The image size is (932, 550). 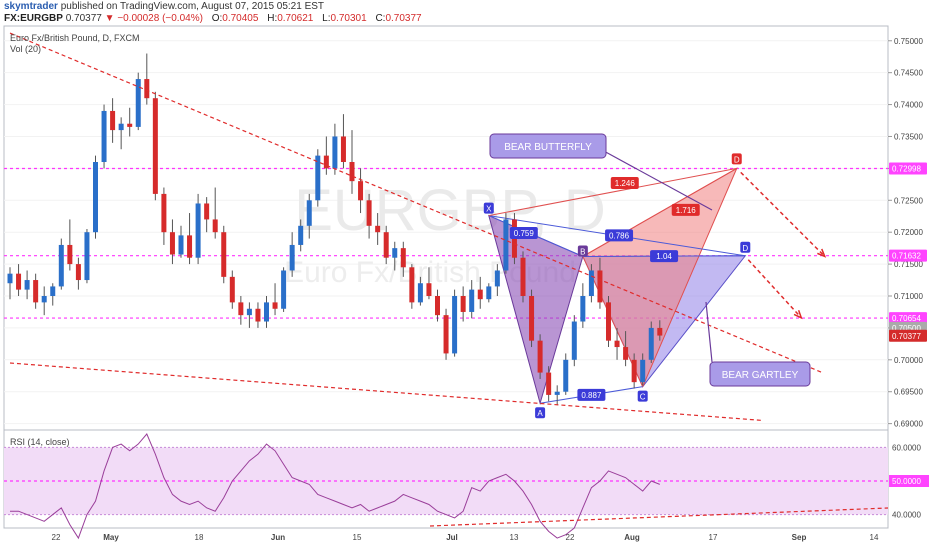 I want to click on price-tick-label: 0.69500, so click(x=908, y=392).